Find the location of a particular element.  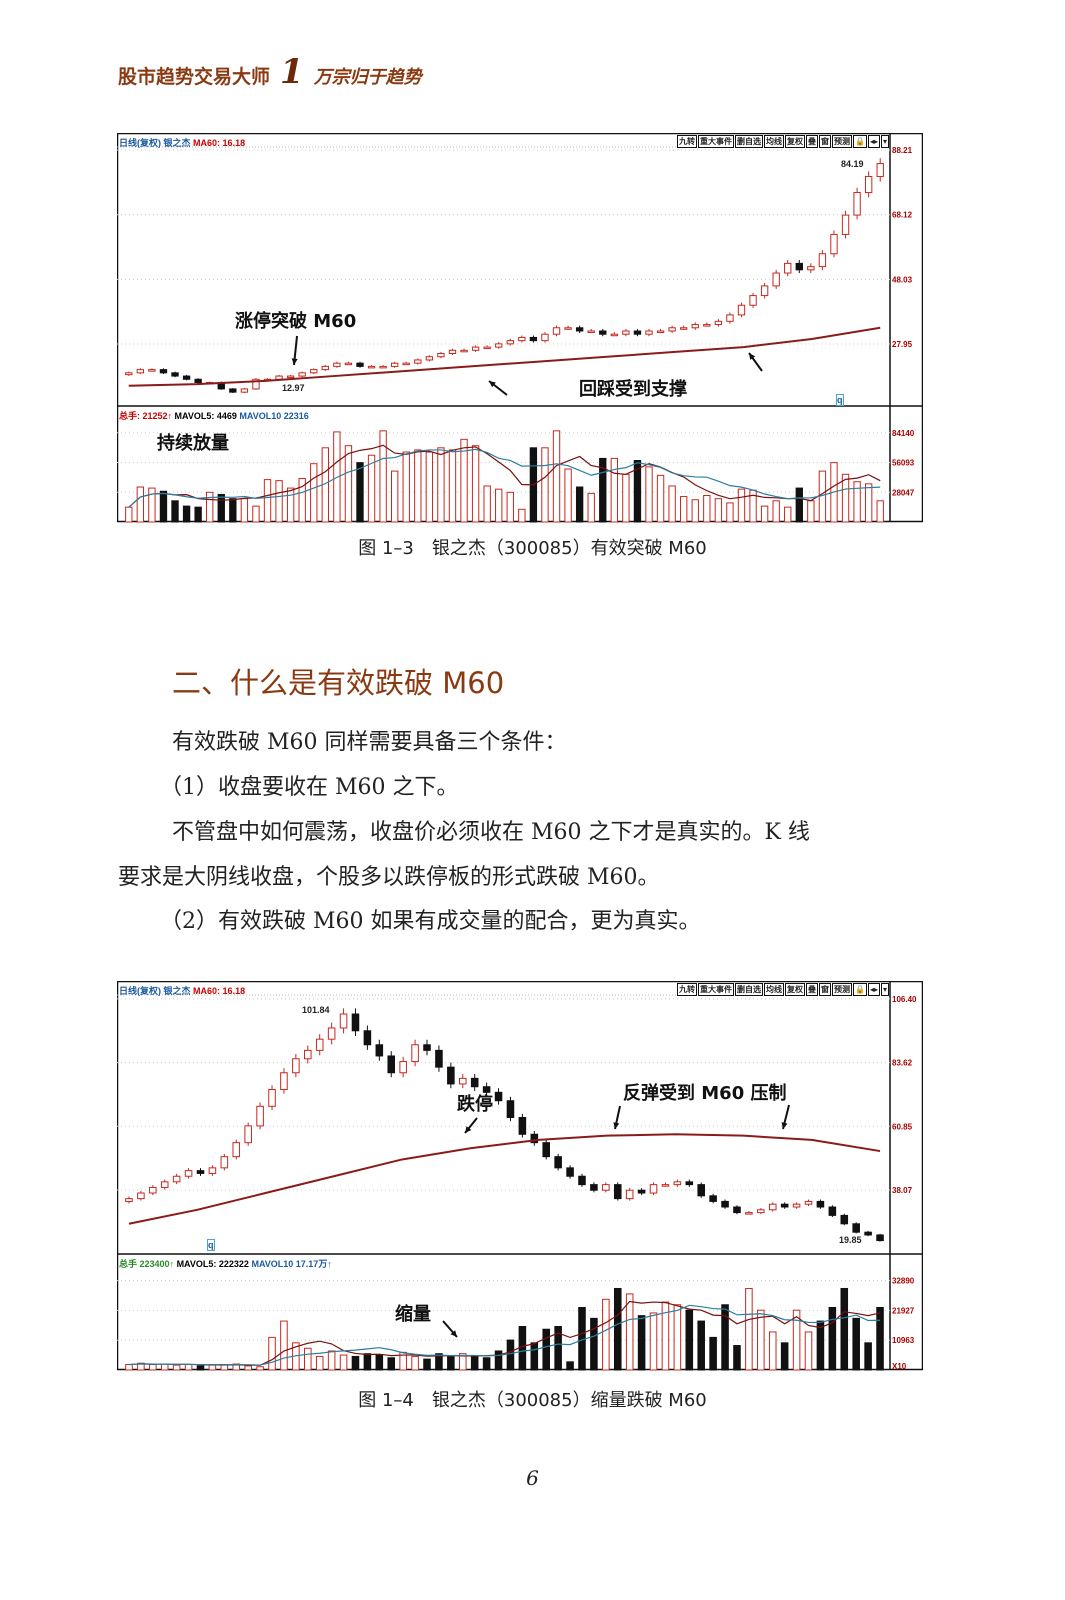

price-tick-label: 60.85 is located at coordinates (902, 1126).